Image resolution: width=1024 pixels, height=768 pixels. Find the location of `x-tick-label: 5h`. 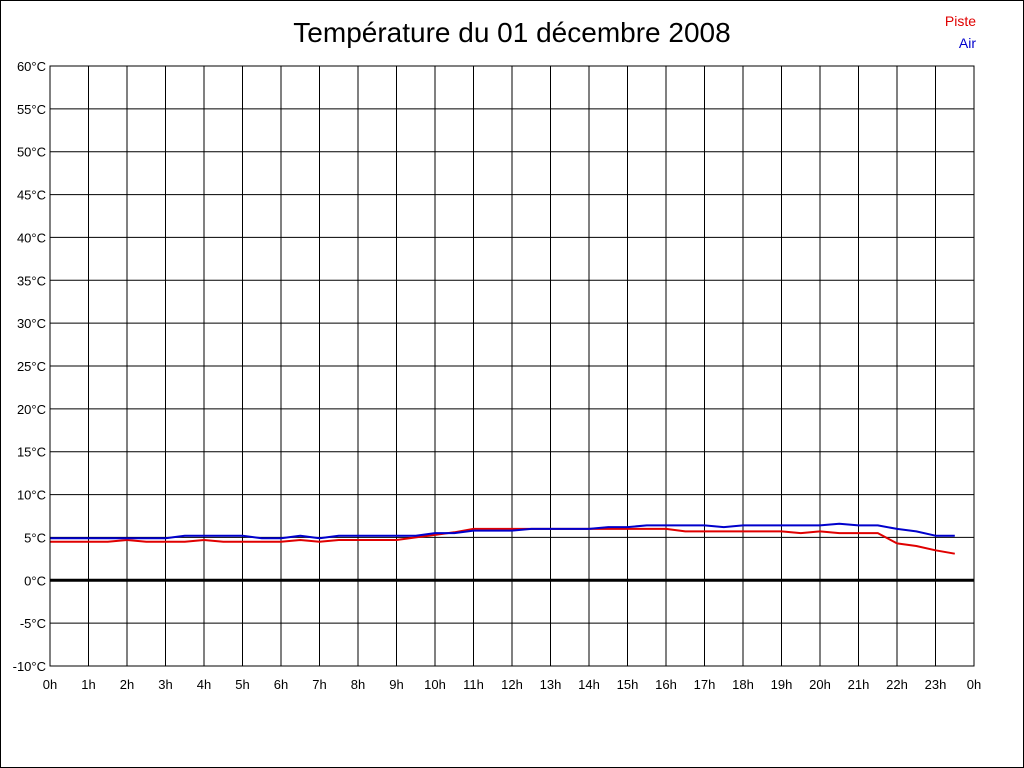

x-tick-label: 5h is located at coordinates (242, 684).